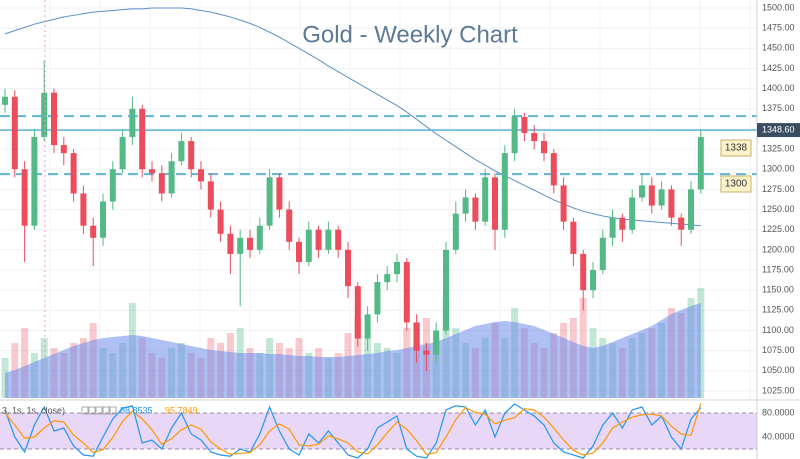  I want to click on stoch-d-readout: 95.7849, so click(181, 410).